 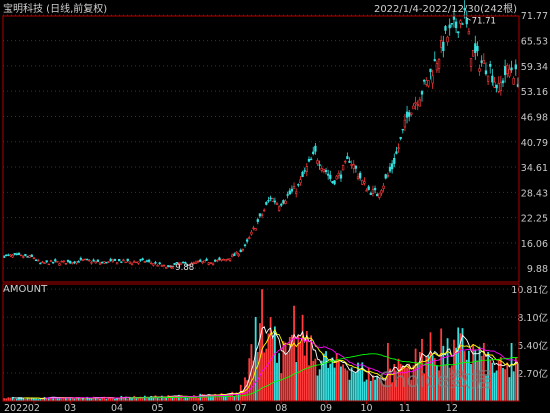 What do you see at coordinates (34, 408) in the screenshot?
I see `date-tick-label: 02` at bounding box center [34, 408].